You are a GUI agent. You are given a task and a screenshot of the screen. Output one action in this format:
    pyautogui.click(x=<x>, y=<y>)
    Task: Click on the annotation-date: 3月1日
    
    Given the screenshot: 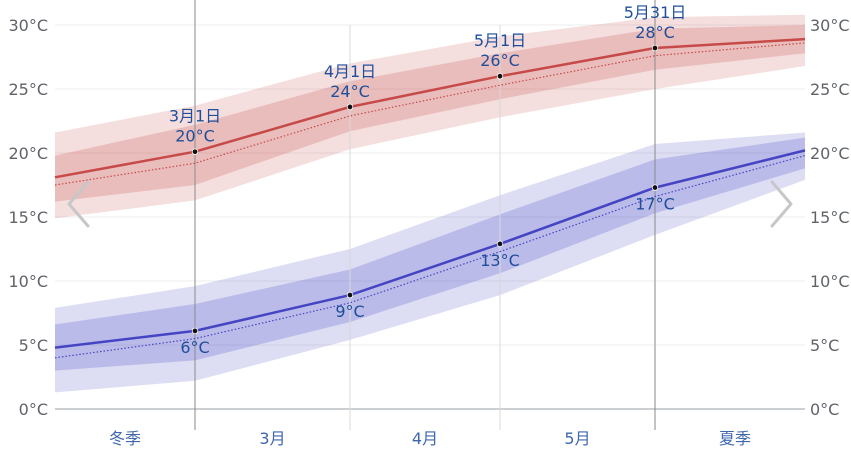 What is the action you would take?
    pyautogui.click(x=195, y=116)
    